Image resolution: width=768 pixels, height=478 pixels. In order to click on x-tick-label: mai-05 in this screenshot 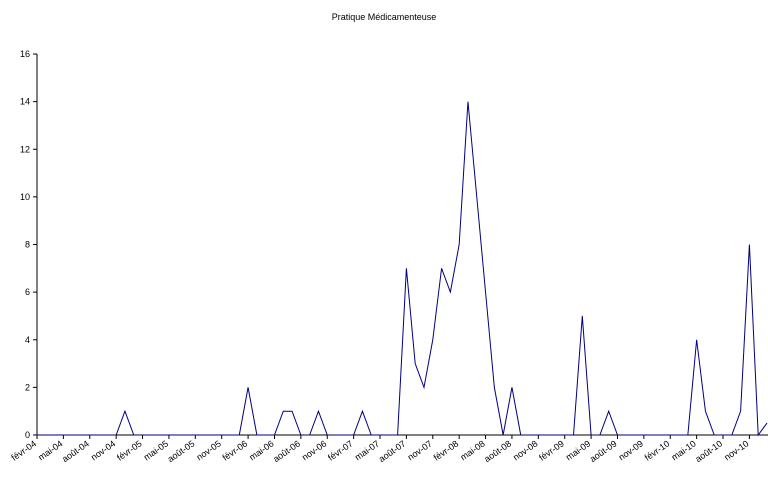, I will do `click(156, 450)`.